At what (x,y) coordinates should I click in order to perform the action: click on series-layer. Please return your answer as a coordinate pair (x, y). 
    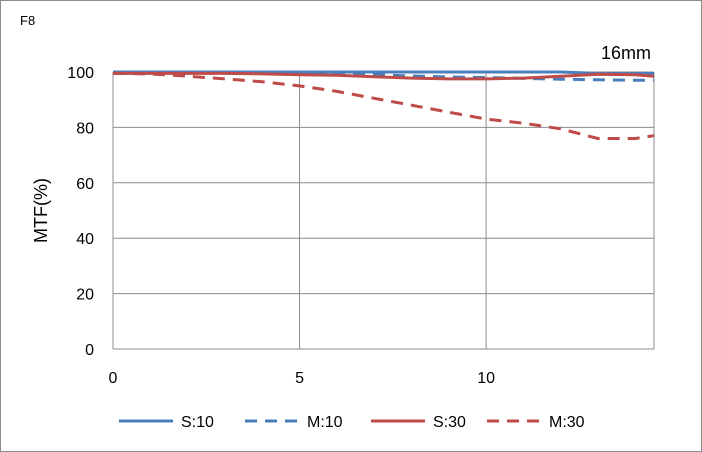
    Looking at the image, I should click on (383, 105).